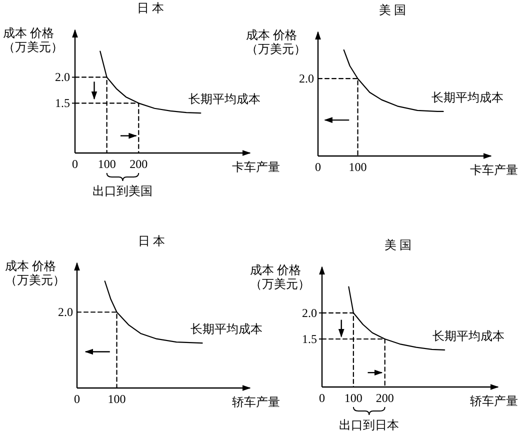 This screenshot has height=441, width=522. Describe the element at coordinates (369, 425) in the screenshot. I see `text: 出口到日本` at that location.